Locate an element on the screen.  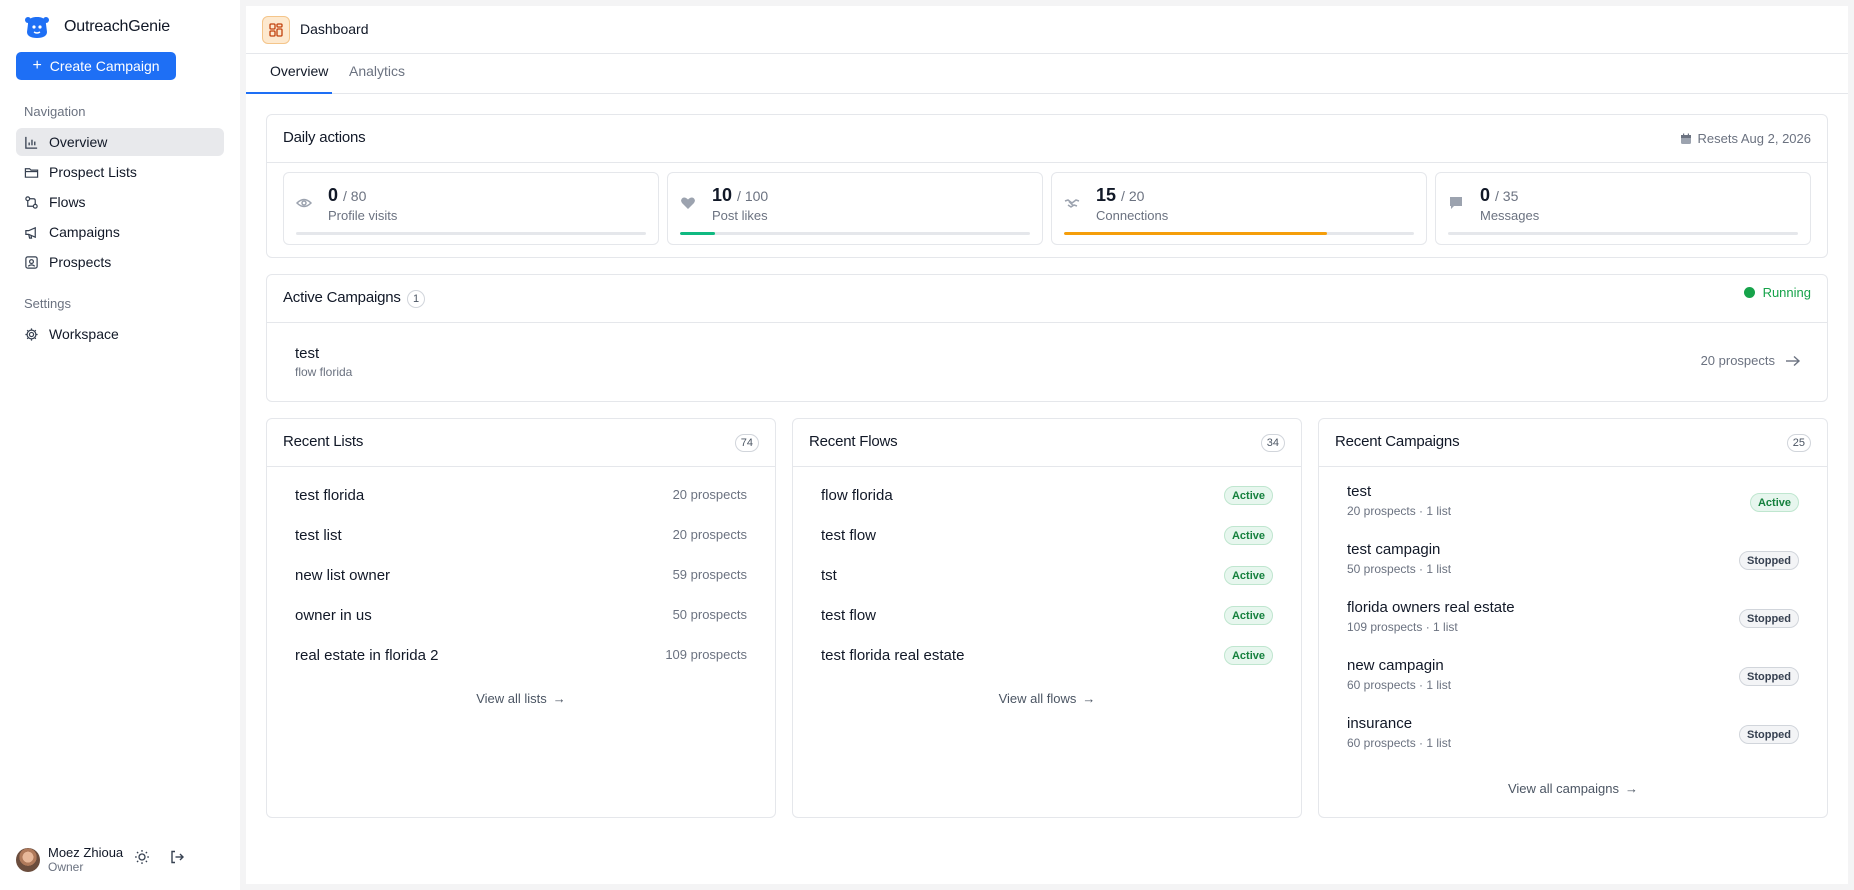
genie-logo-icon is located at coordinates (37, 27).